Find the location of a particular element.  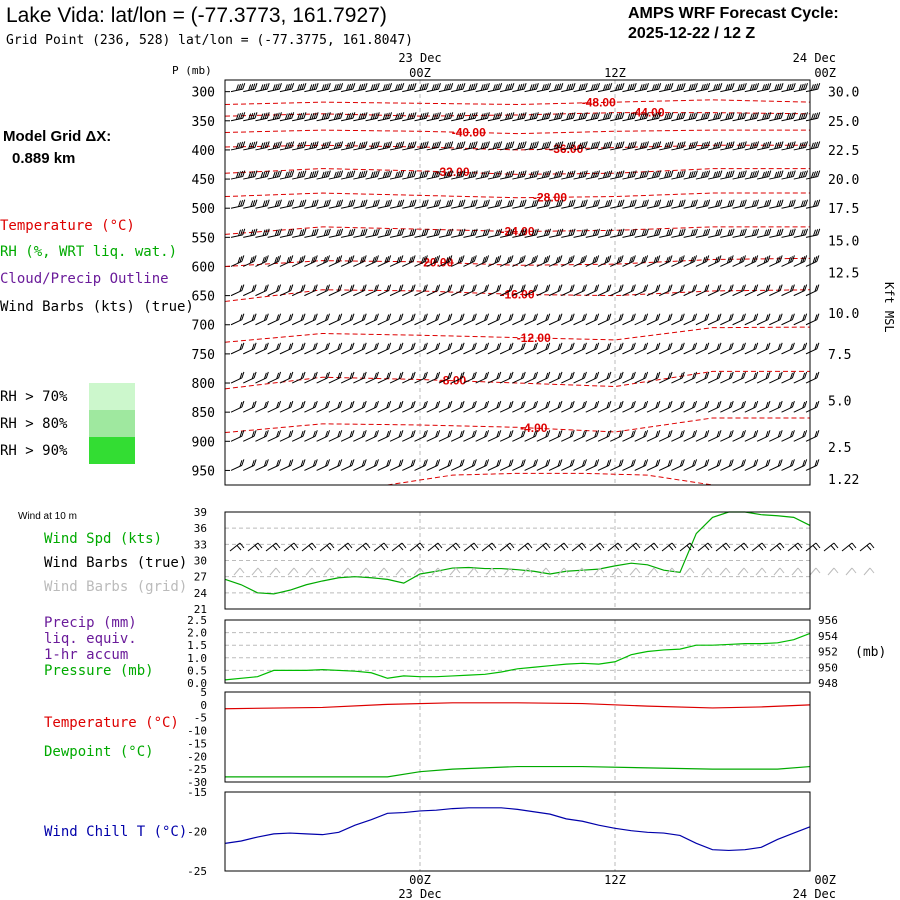

legend-precip: Precip (mm) is located at coordinates (90, 623).